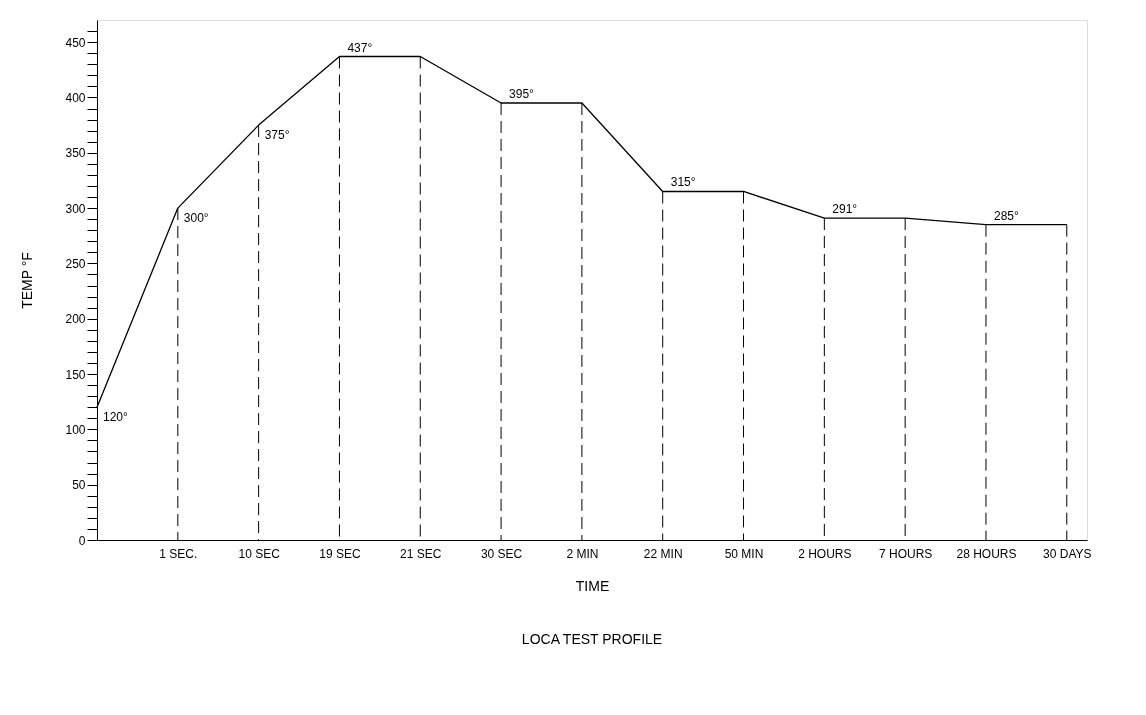 The width and height of the screenshot is (1146, 715). I want to click on x-tick-label: 19 SEC, so click(340, 553).